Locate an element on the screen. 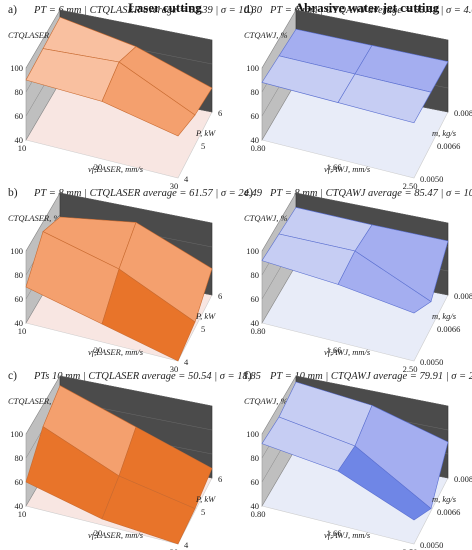  column-title-awj: Abrasive water jet cutting is located at coordinates (367, 7).